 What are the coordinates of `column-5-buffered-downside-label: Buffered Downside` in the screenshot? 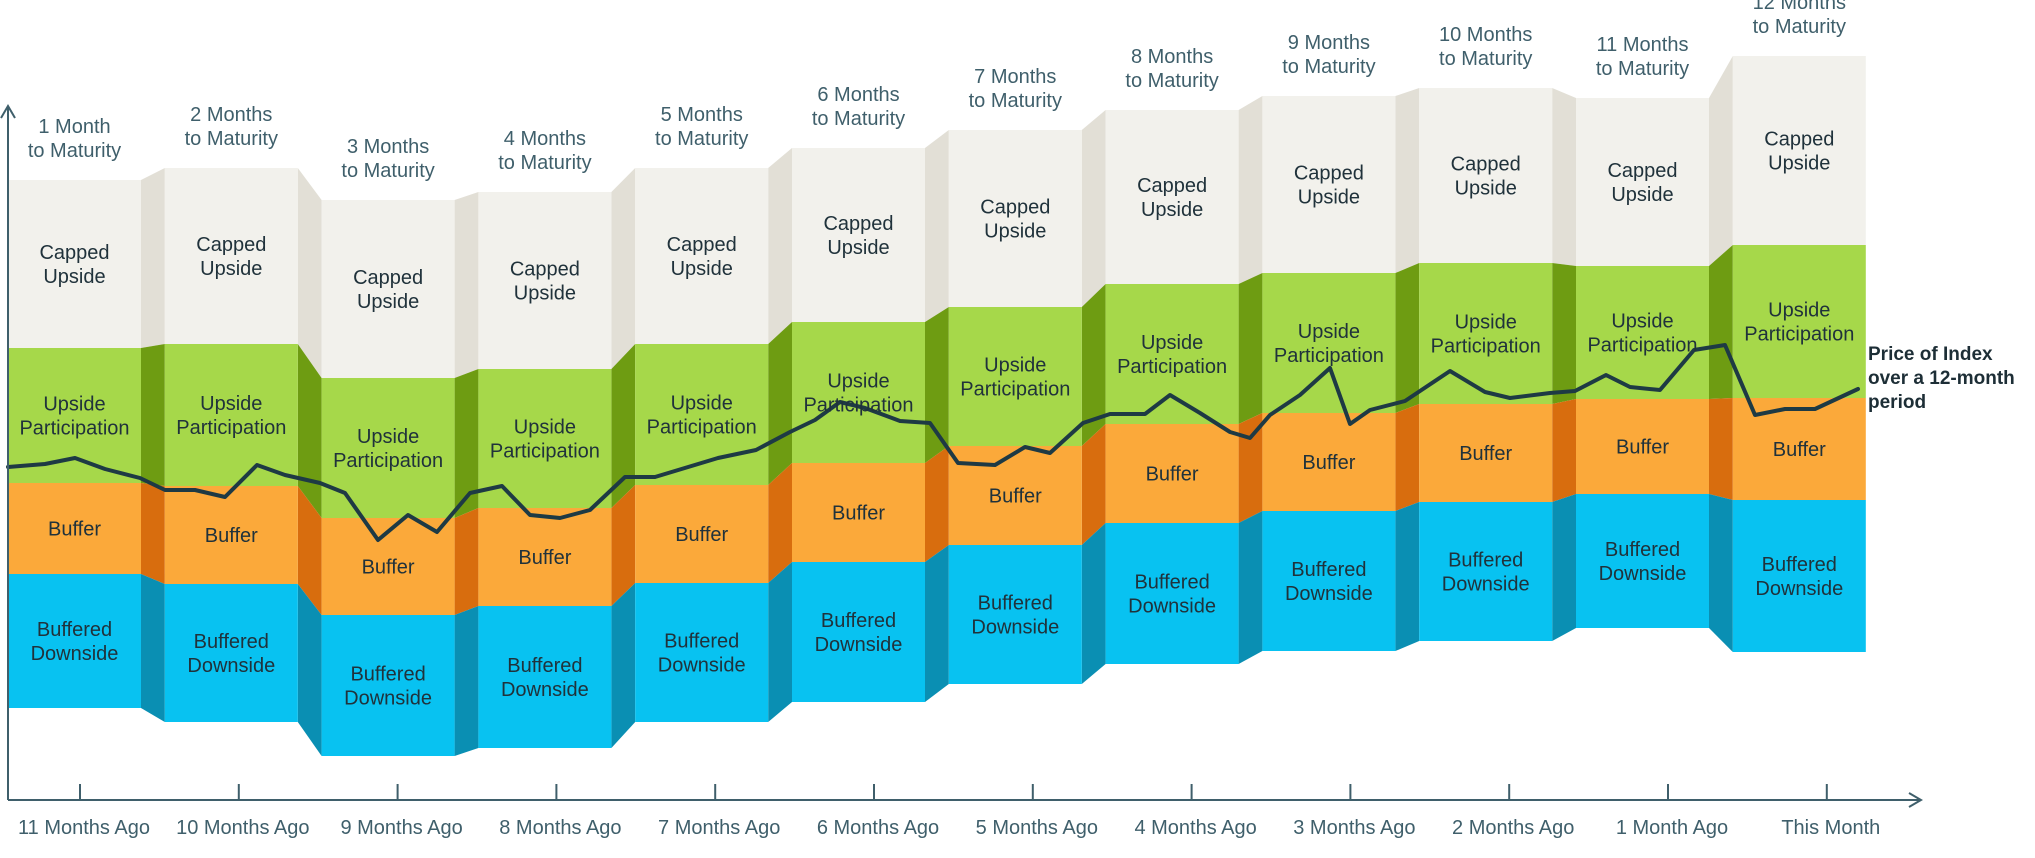 It's located at (702, 654).